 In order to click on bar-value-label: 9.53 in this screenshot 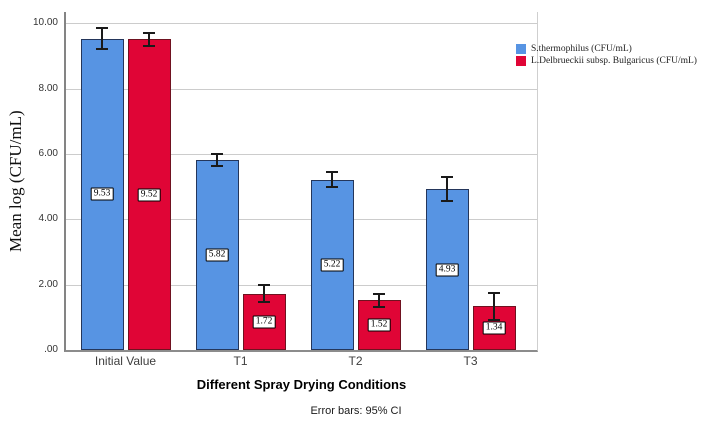, I will do `click(102, 194)`.